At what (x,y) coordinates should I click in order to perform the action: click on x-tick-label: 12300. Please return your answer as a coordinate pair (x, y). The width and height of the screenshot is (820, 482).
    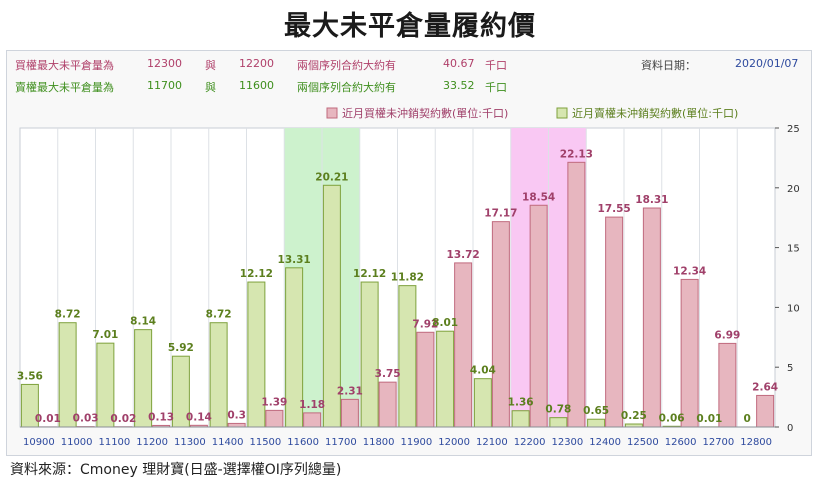
    Looking at the image, I should click on (567, 442).